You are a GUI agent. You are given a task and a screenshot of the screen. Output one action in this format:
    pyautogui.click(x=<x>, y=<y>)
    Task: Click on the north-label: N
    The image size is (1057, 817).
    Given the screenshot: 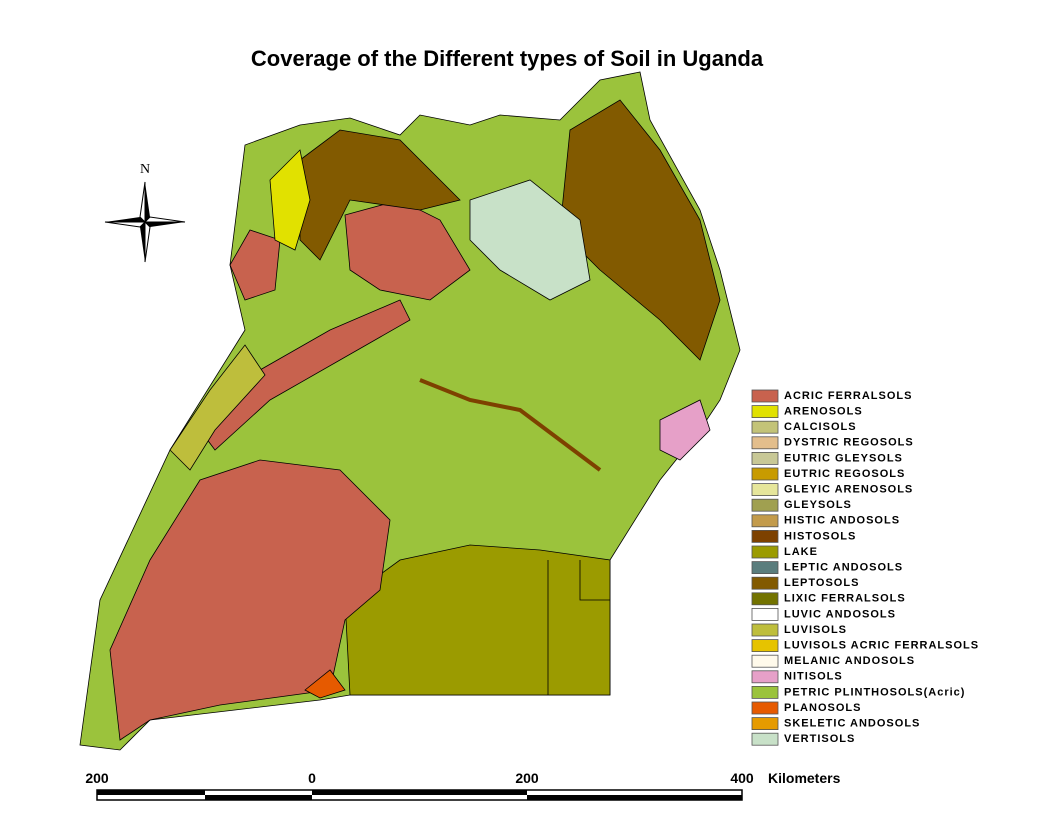 What is the action you would take?
    pyautogui.click(x=145, y=169)
    